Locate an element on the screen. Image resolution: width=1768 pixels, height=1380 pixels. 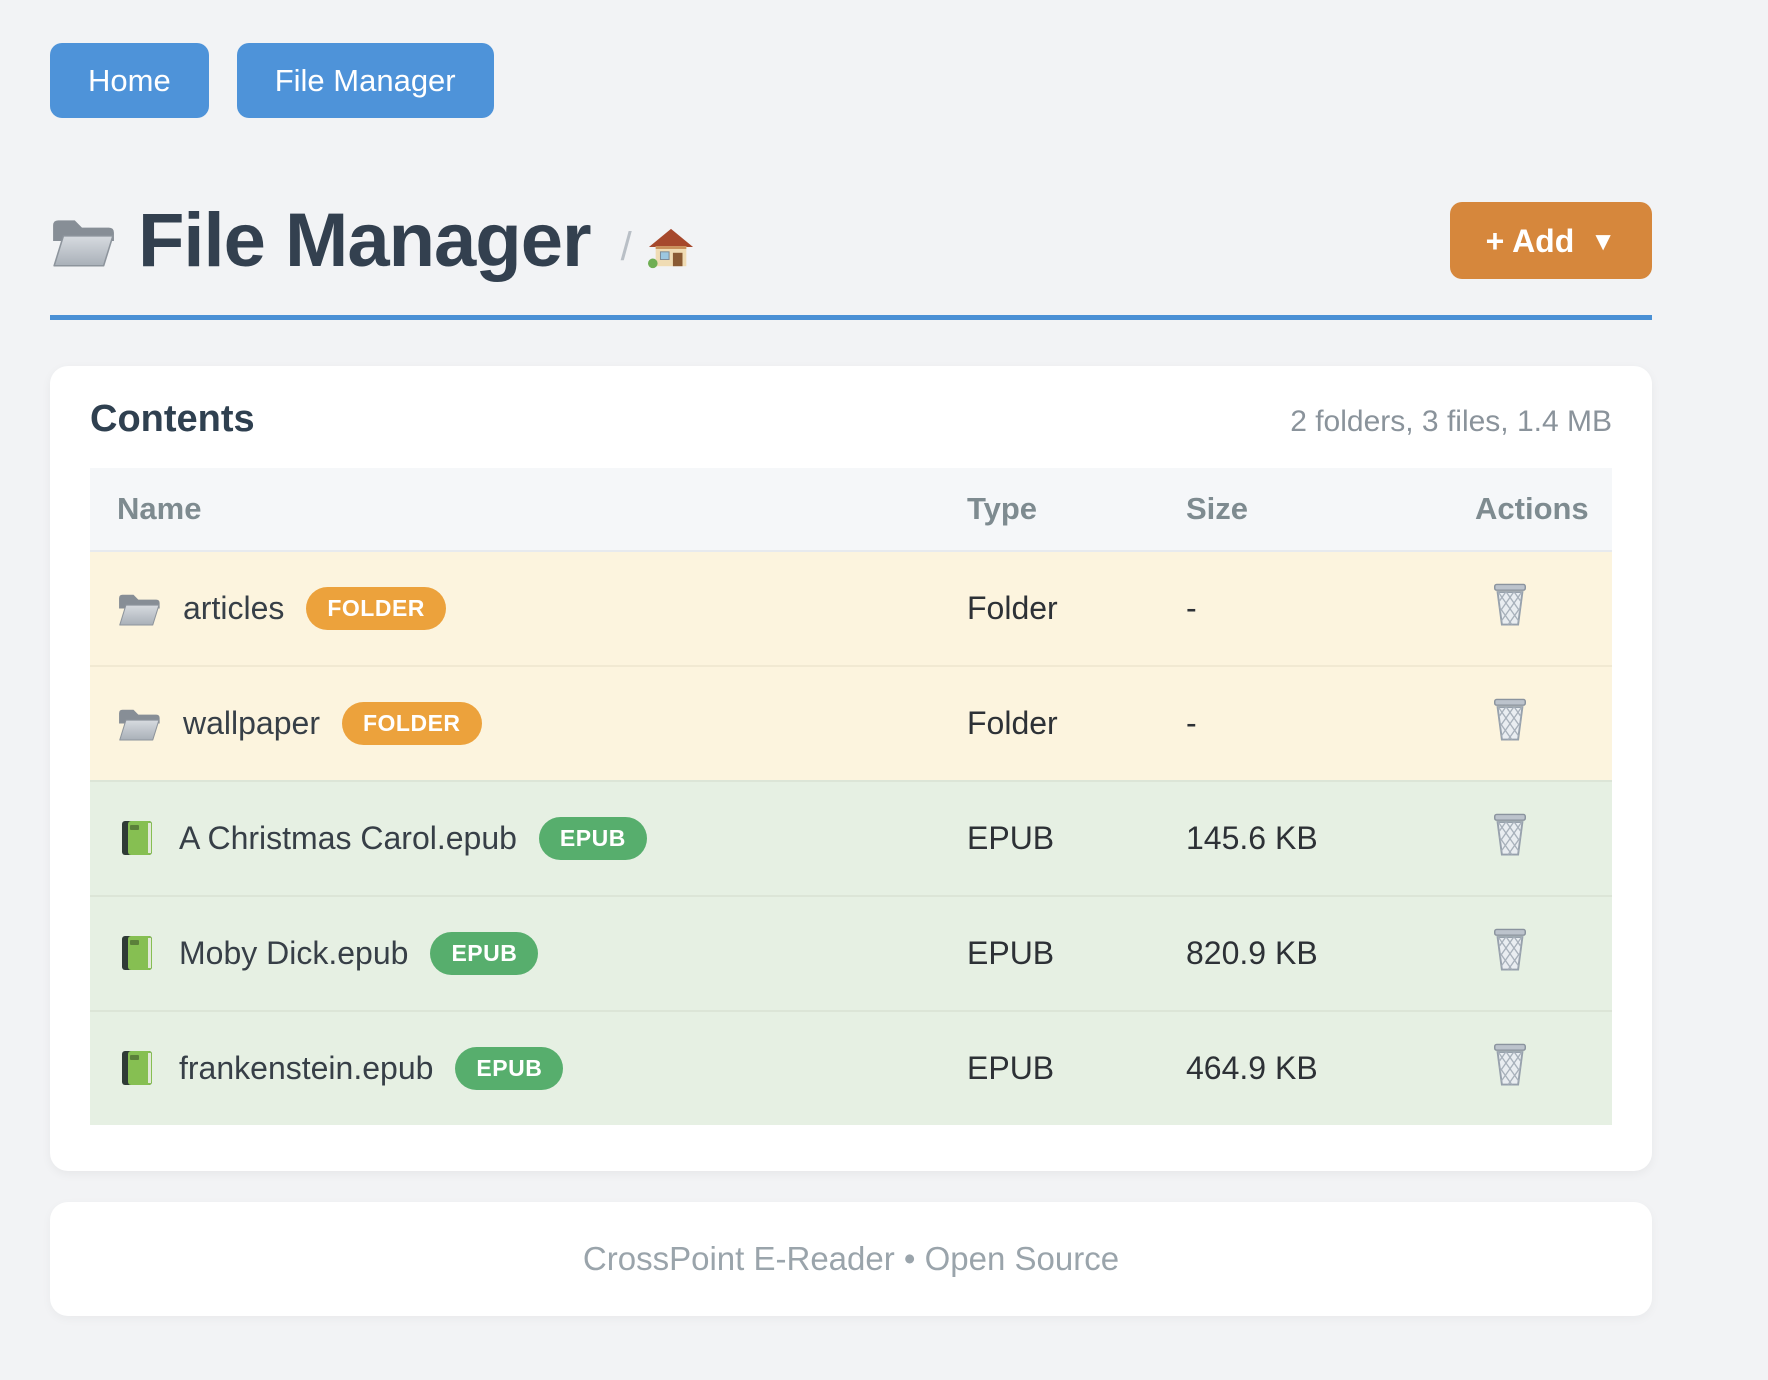
row-size: 145.6 KB is located at coordinates (1252, 837).